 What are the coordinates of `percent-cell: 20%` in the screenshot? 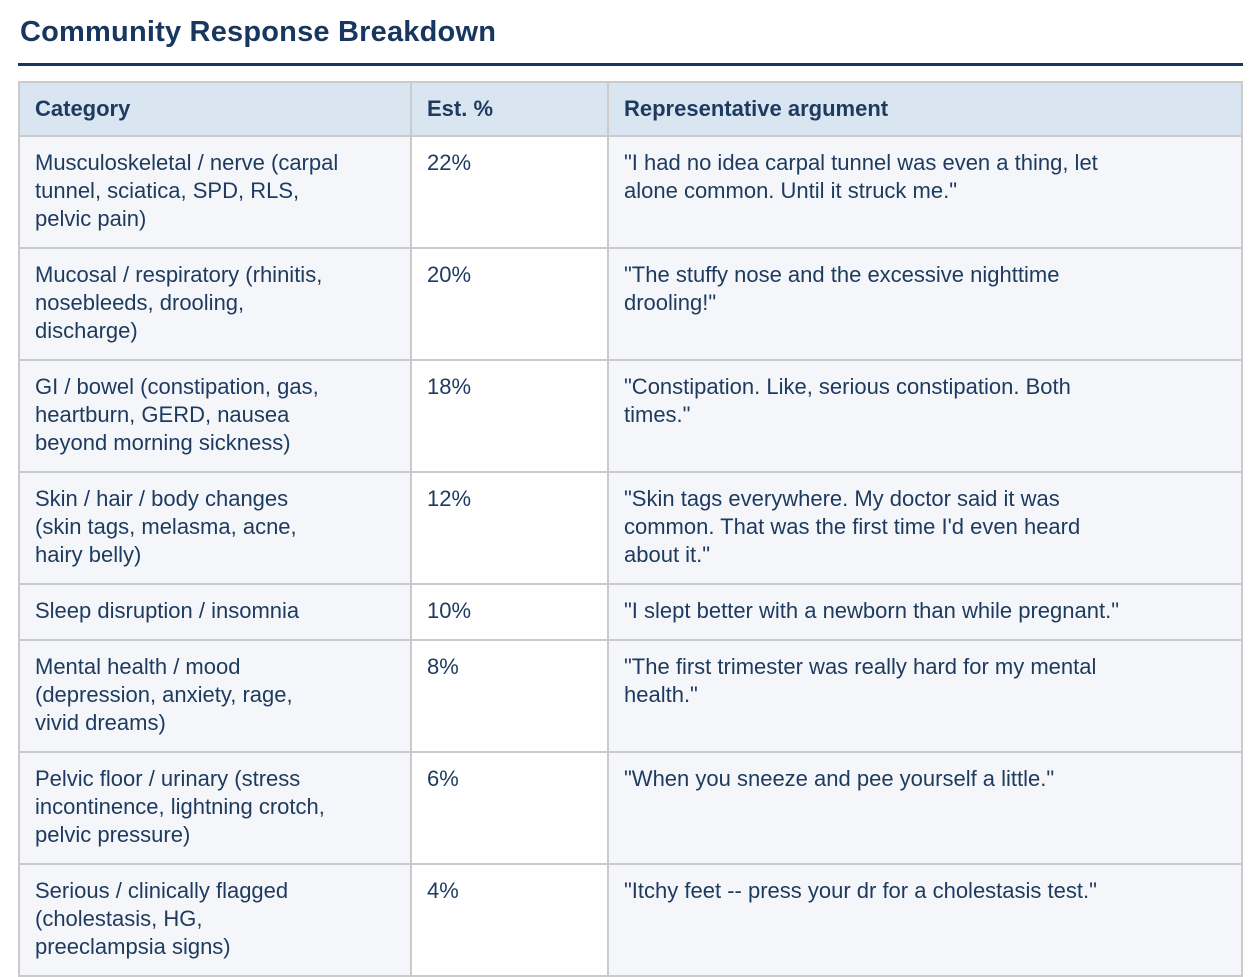 It's located at (509, 304).